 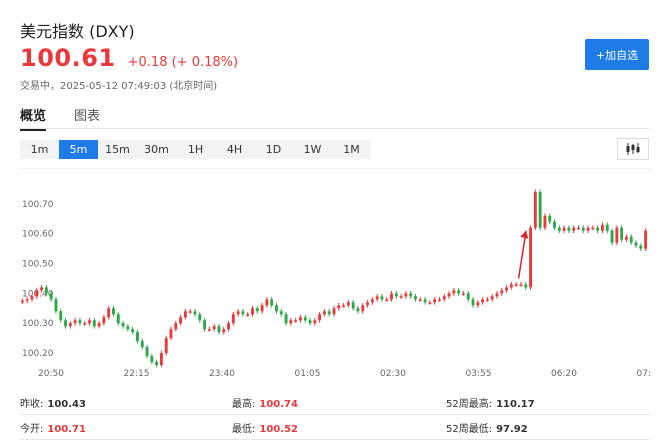 What do you see at coordinates (524, 234) in the screenshot?
I see `annotation-arrow-head` at bounding box center [524, 234].